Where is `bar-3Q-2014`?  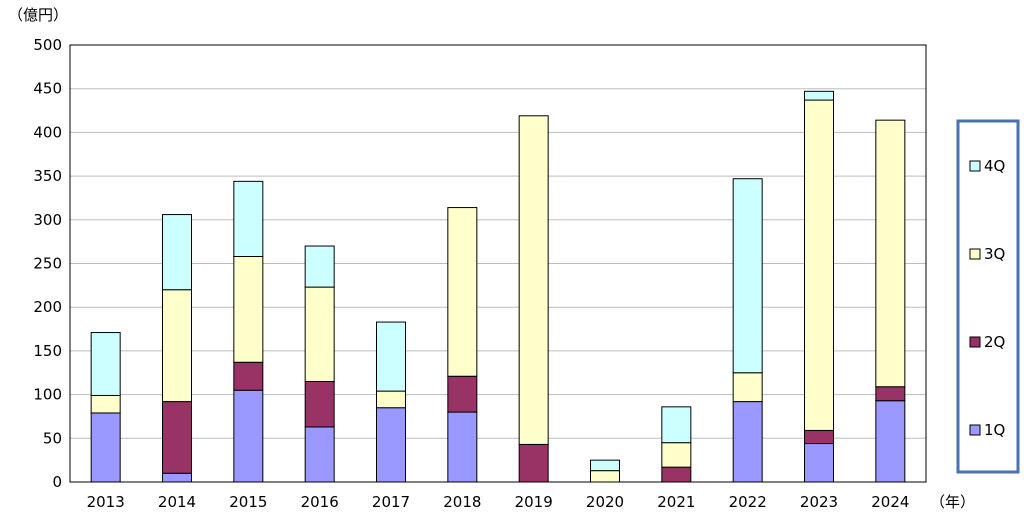
bar-3Q-2014 is located at coordinates (177, 346).